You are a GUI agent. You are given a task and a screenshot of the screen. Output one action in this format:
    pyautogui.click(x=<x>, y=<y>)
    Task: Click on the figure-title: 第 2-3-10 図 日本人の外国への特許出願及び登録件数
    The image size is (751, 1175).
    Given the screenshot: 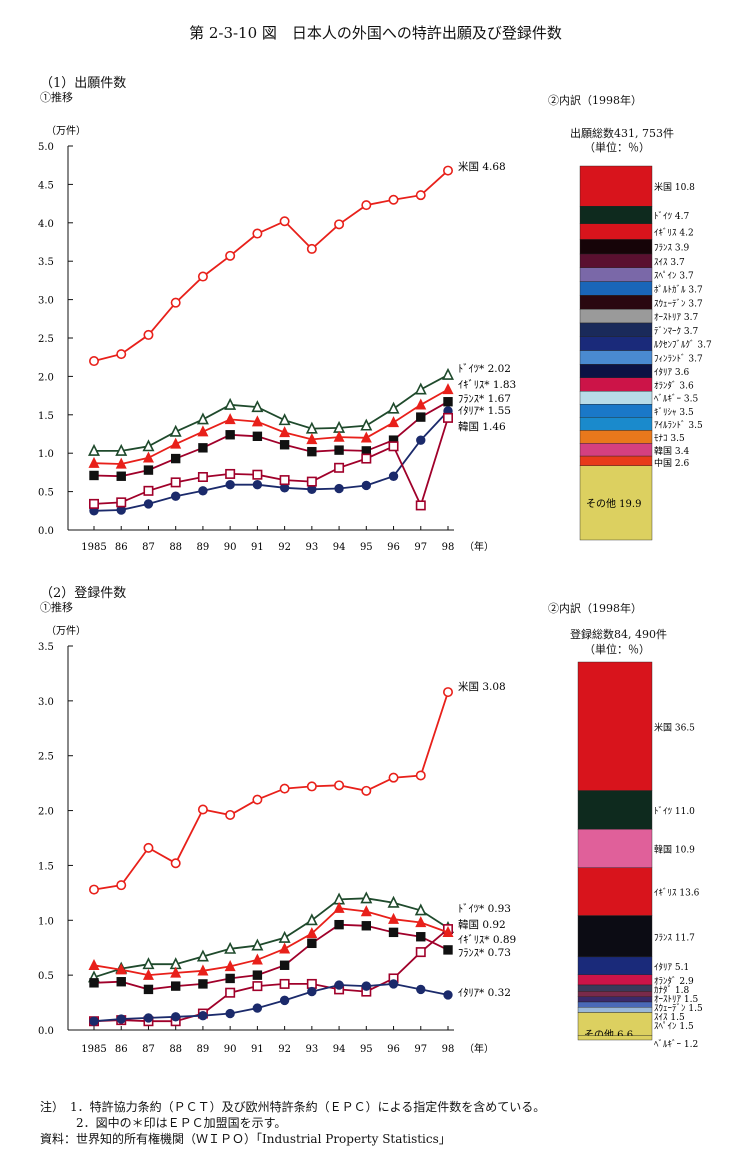 What is the action you would take?
    pyautogui.click(x=375, y=33)
    